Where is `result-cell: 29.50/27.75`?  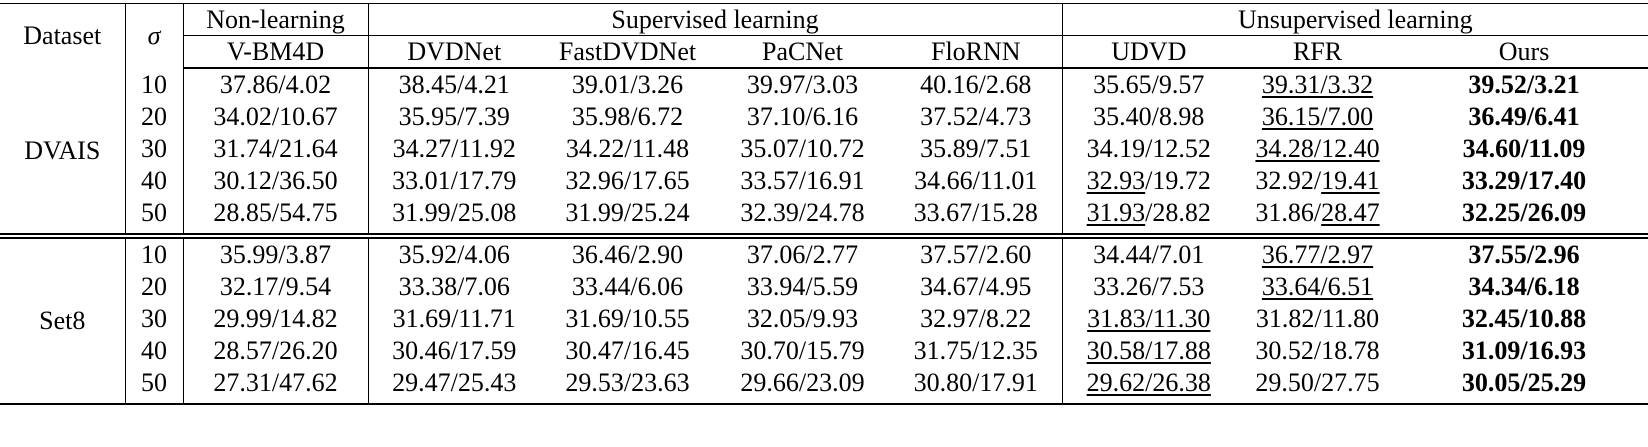
result-cell: 29.50/27.75 is located at coordinates (1317, 382).